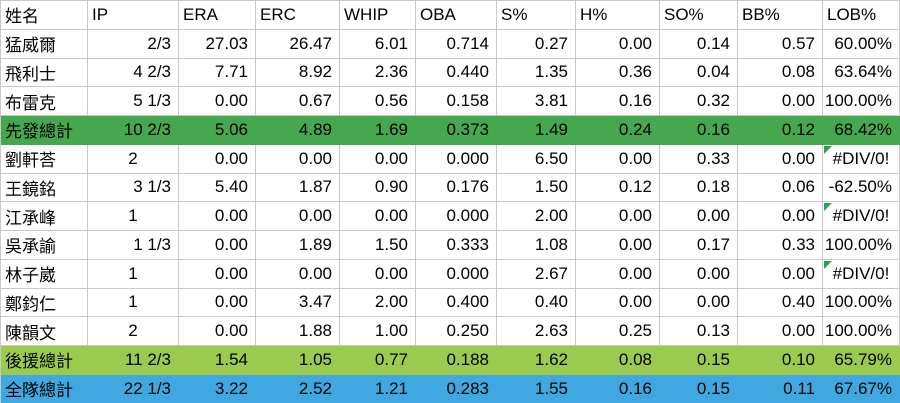 This screenshot has height=403, width=900. Describe the element at coordinates (536, 360) in the screenshot. I see `stat-cell: 1.62` at that location.